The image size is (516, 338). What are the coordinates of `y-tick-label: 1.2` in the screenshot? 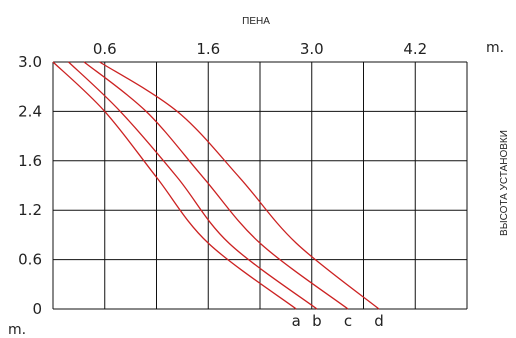 It's located at (30, 210).